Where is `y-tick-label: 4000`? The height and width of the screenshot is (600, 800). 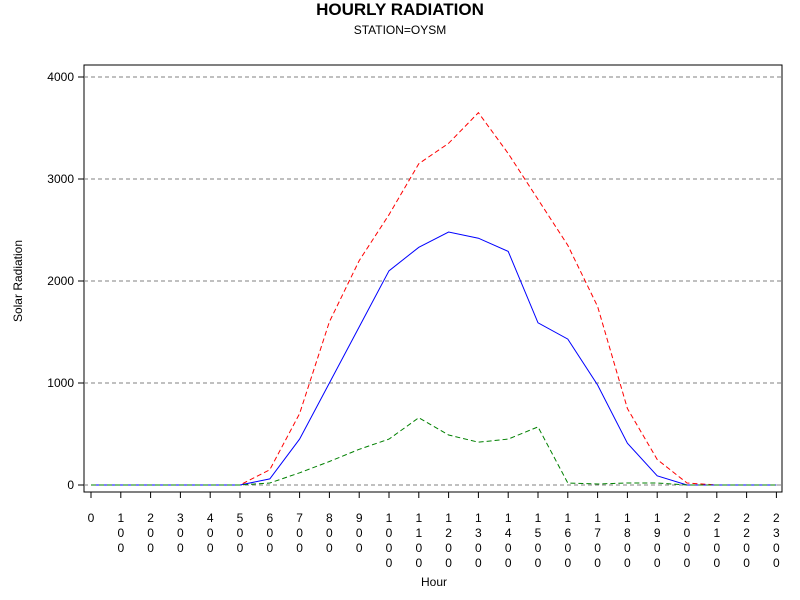 y-tick-label: 4000 is located at coordinates (60, 77).